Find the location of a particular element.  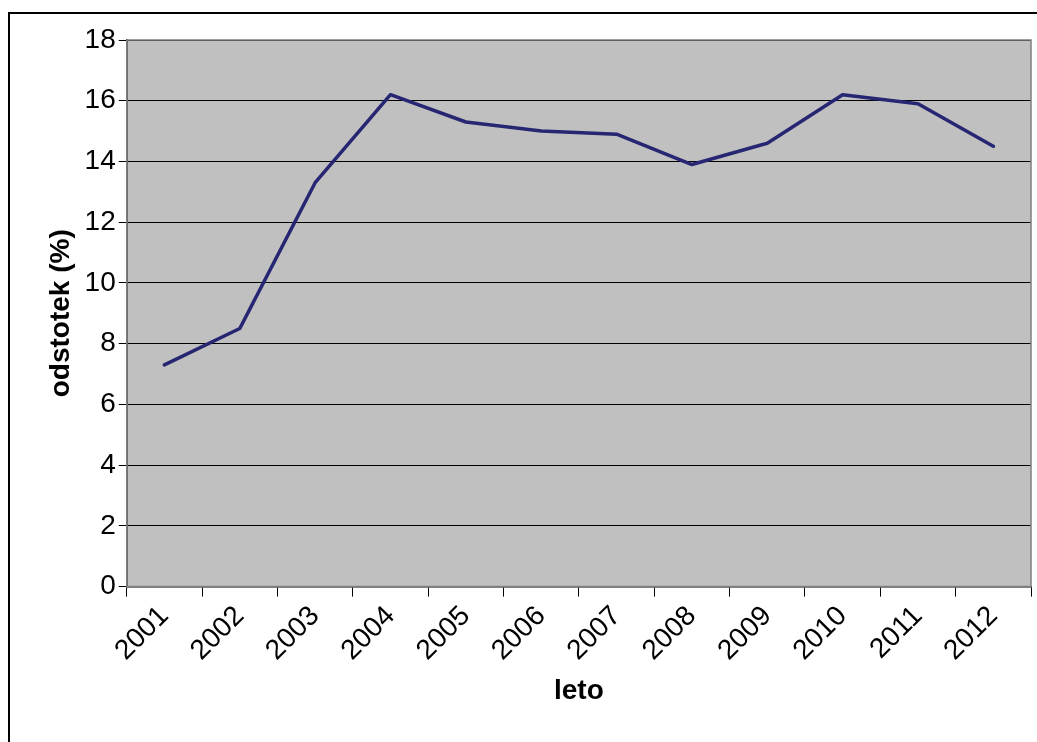

y-axis-title: odstotek (%) is located at coordinates (59, 313).